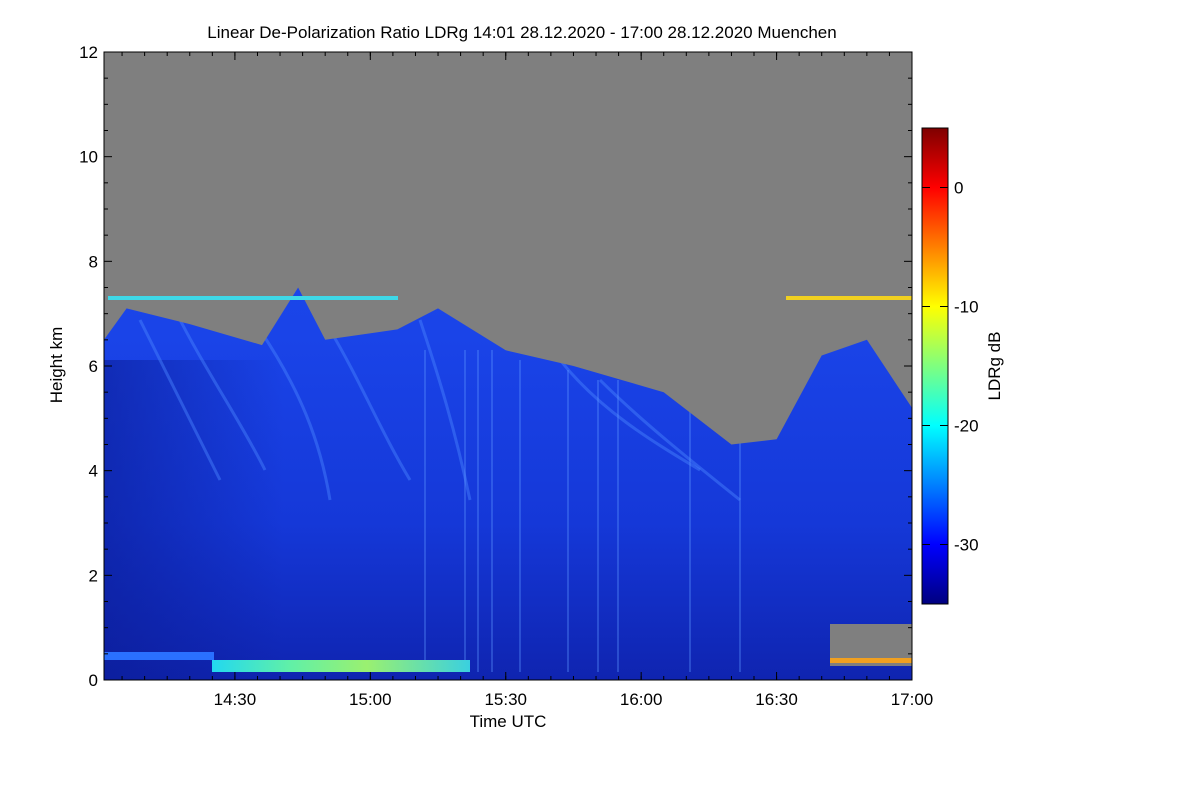  I want to click on colorbar-tick-label: 0, so click(958, 188).